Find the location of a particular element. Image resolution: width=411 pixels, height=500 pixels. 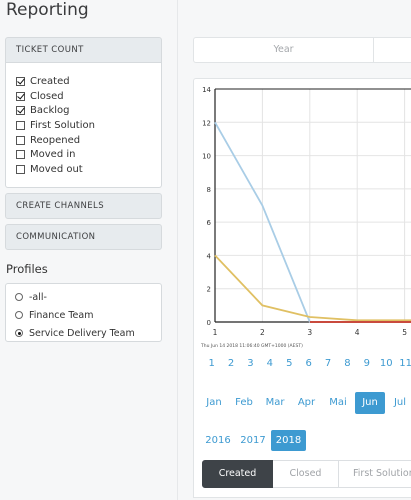

profile-service-delivery-team: Service Delivery Team is located at coordinates (83, 333).